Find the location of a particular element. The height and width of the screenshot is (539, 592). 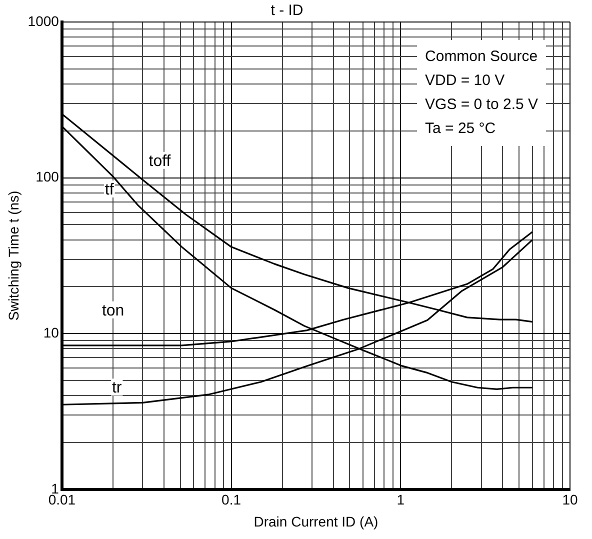

annotation: VDD = 10 V is located at coordinates (465, 81).